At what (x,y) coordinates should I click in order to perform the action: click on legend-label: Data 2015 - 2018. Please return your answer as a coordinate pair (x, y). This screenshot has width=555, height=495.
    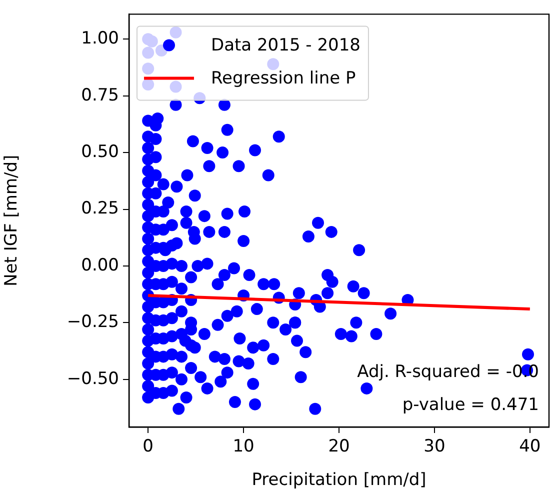
    Looking at the image, I should click on (285, 46).